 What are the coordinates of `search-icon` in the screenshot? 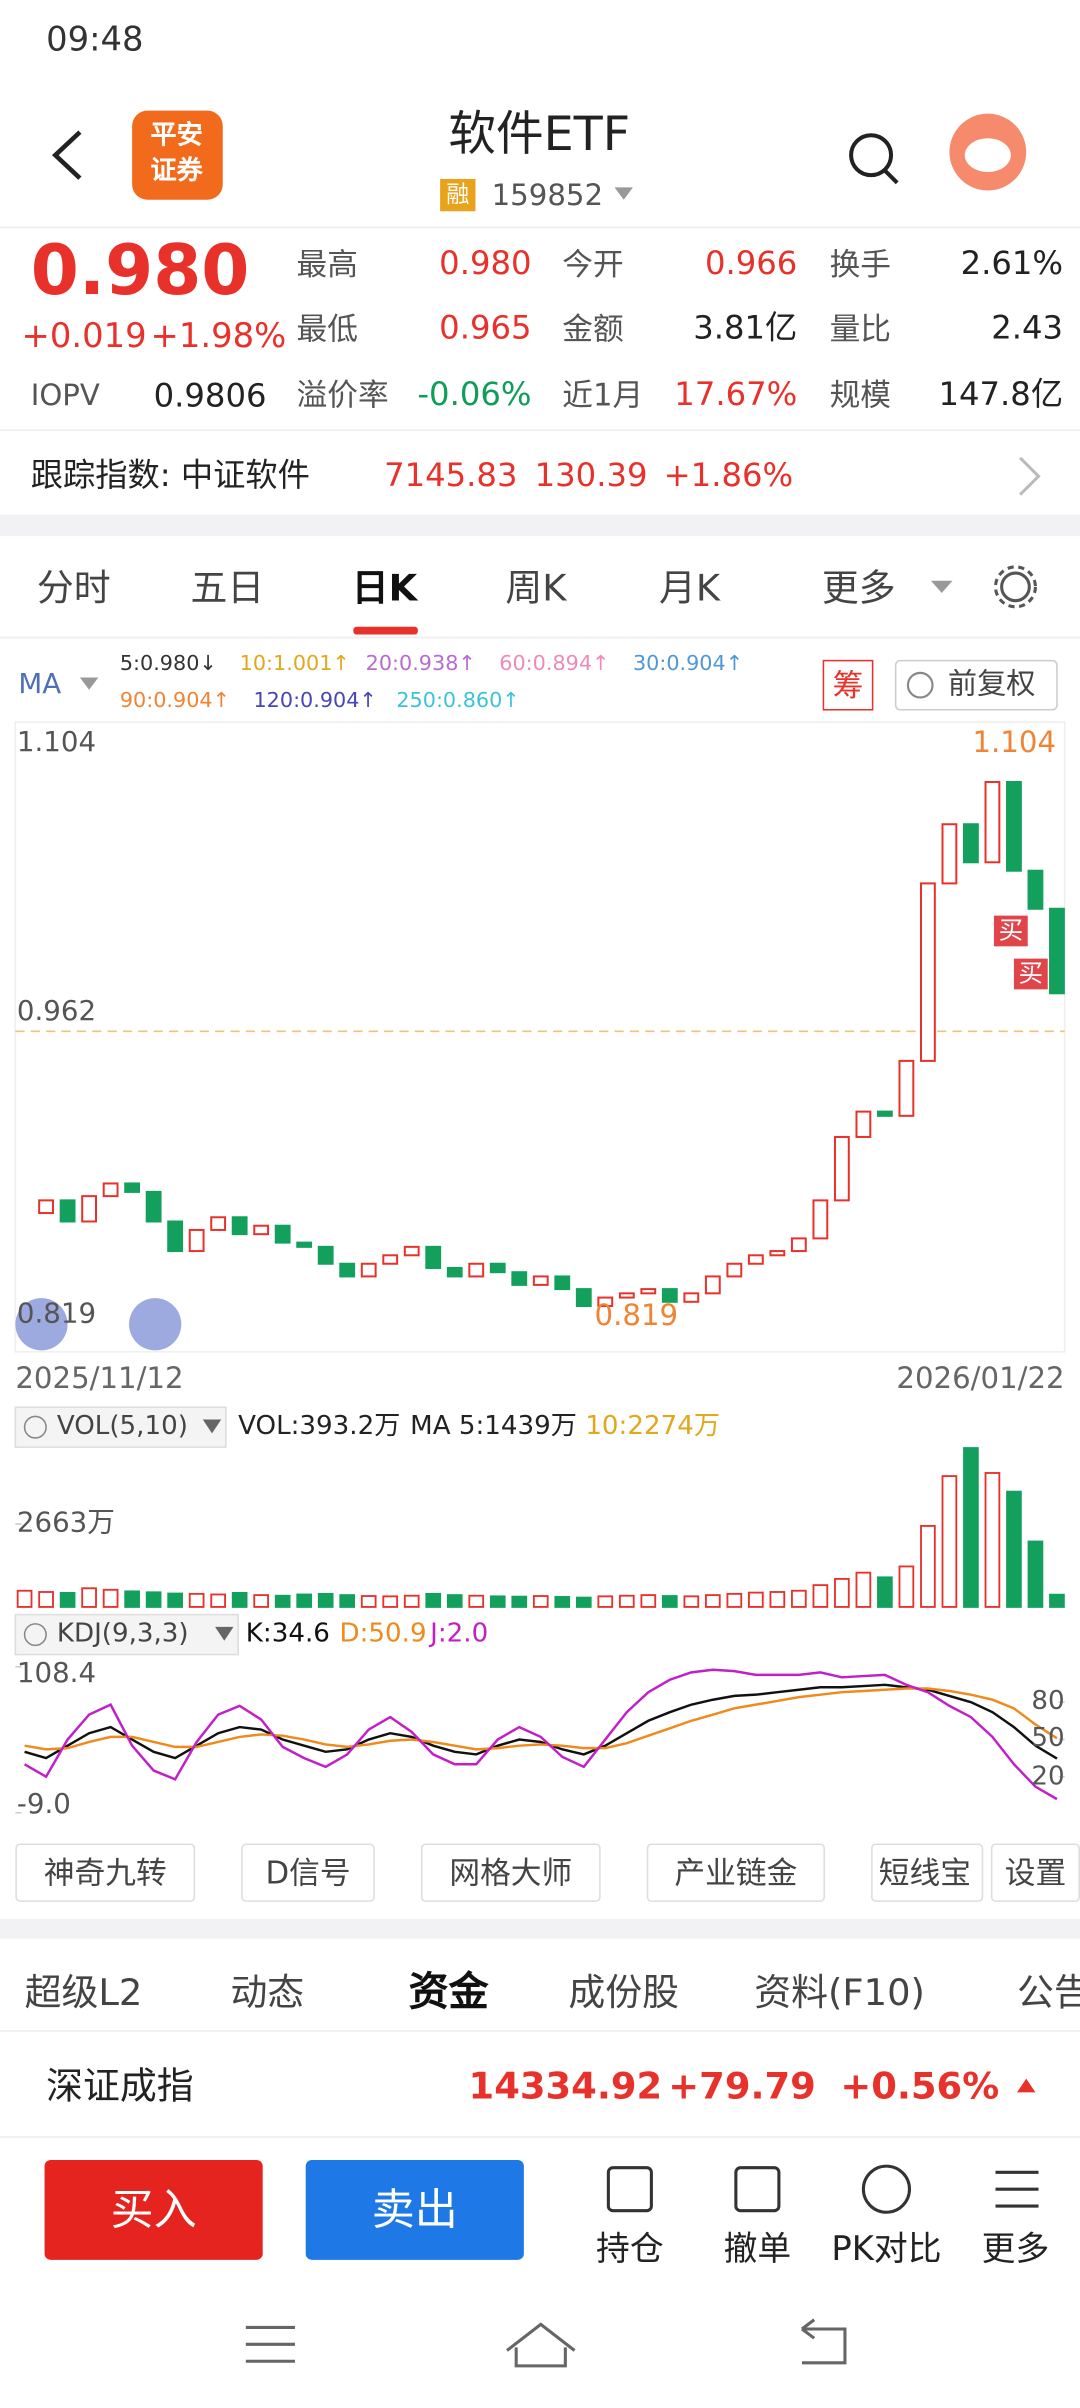 It's located at (871, 155).